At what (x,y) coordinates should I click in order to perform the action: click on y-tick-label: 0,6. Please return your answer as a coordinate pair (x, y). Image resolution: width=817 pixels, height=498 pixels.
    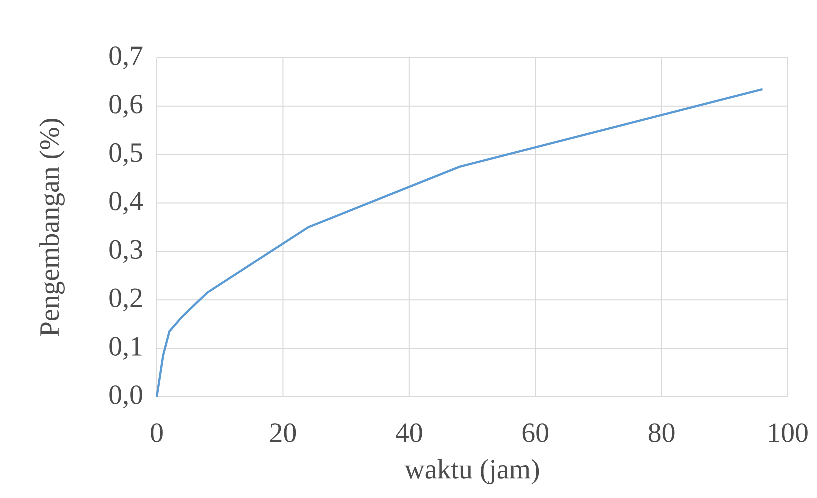
    Looking at the image, I should click on (126, 106).